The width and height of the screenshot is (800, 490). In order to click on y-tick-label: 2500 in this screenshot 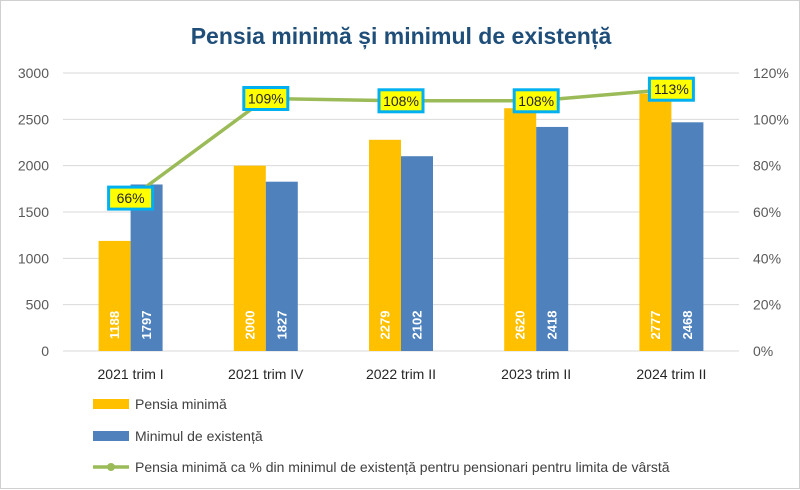, I will do `click(33, 119)`.